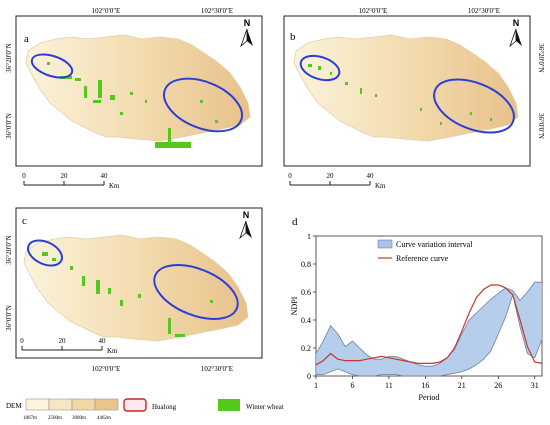 This screenshot has width=550, height=425. I want to click on y-tick-label: 0.6, so click(306, 292).